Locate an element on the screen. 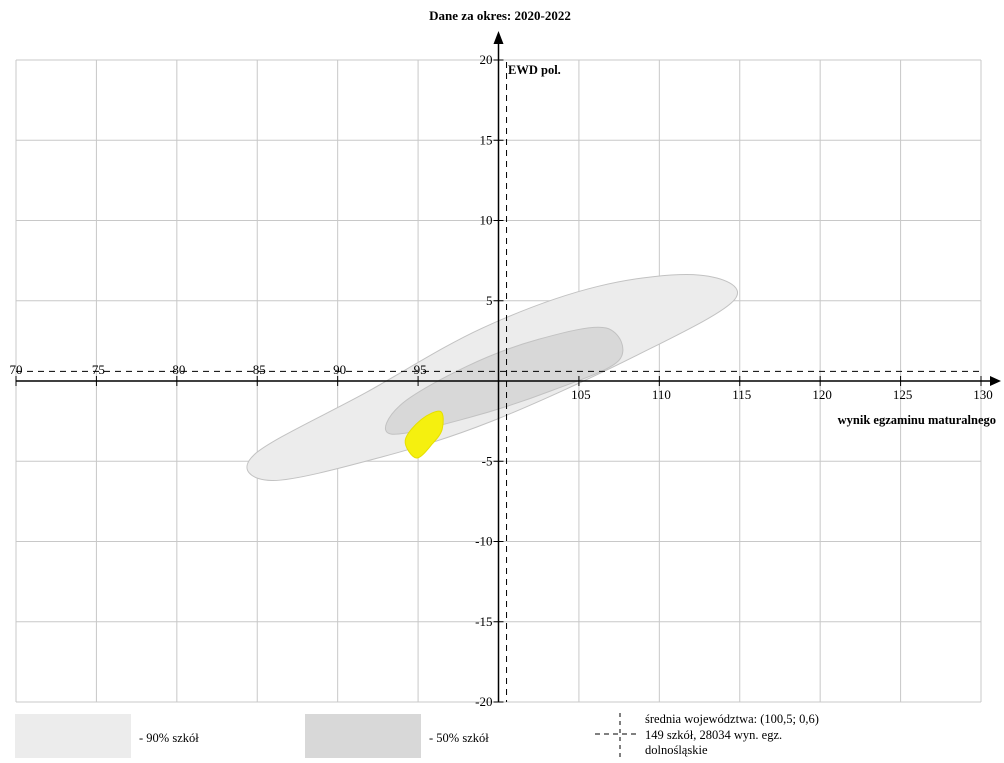 The width and height of the screenshot is (1004, 763). x-tick-label: 120 is located at coordinates (822, 394).